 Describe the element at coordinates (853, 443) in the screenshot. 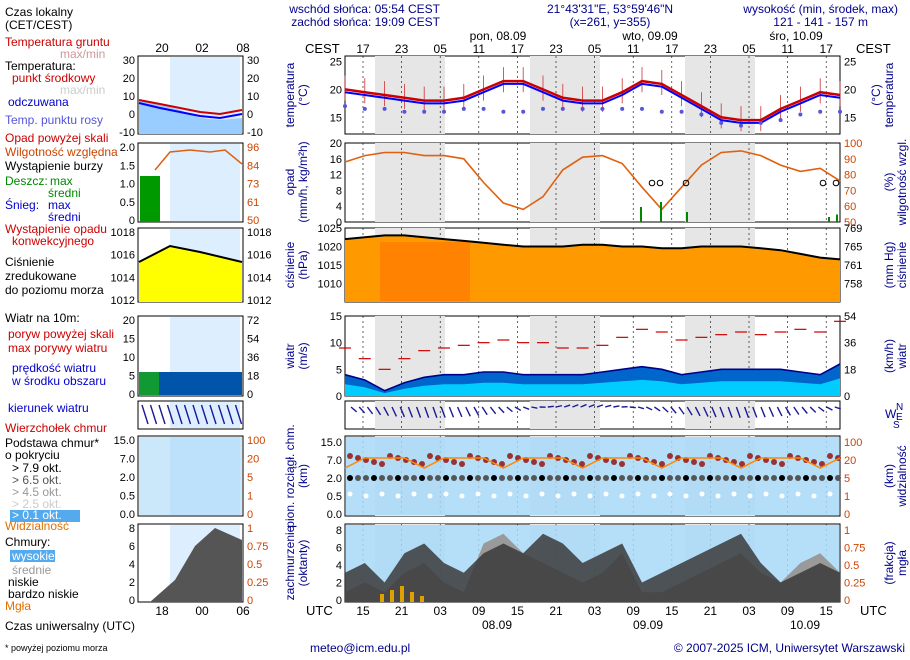

I see `tick-label: 100` at that location.